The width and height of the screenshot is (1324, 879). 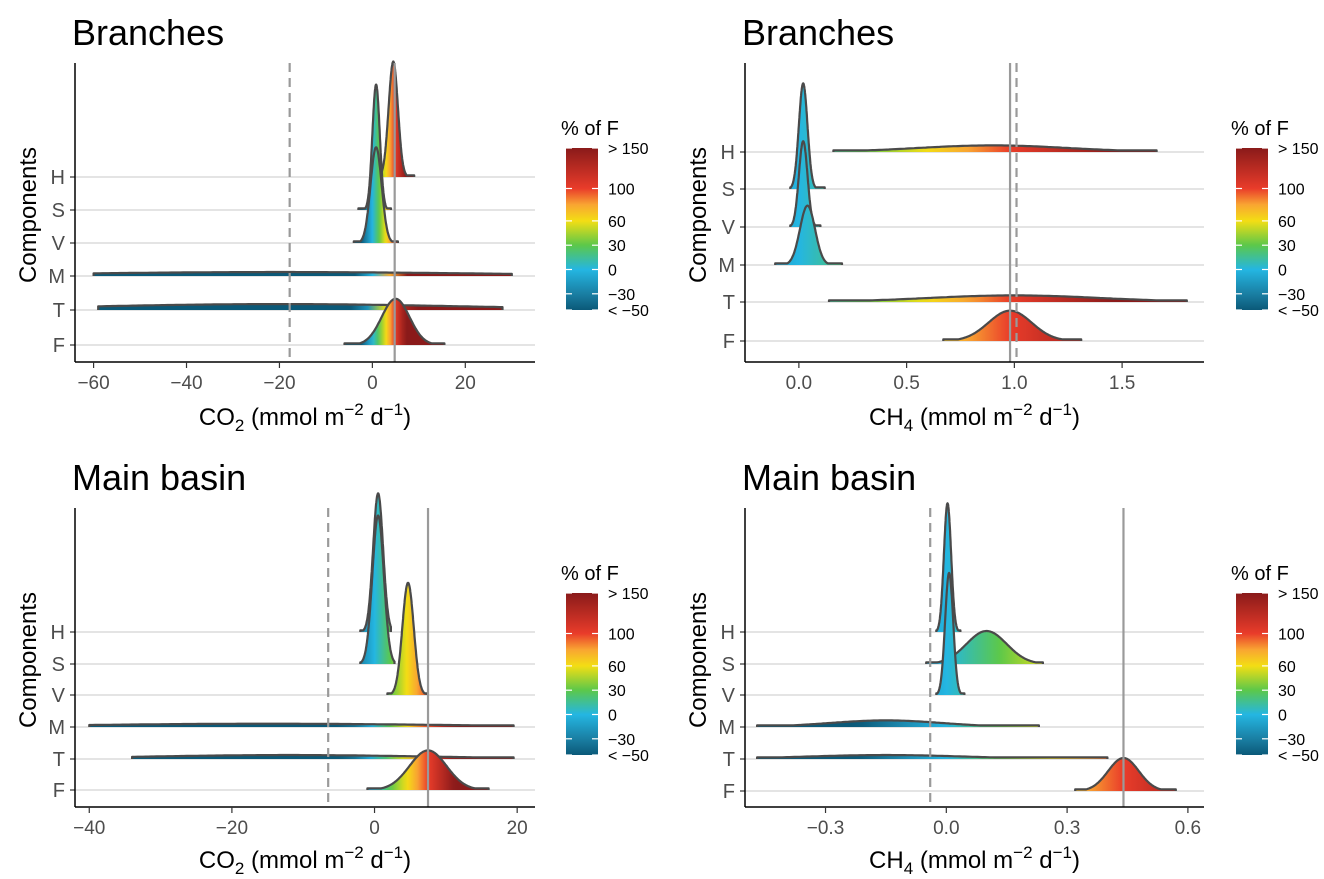 I want to click on ridge-fill-T, so click(x=1008, y=298).